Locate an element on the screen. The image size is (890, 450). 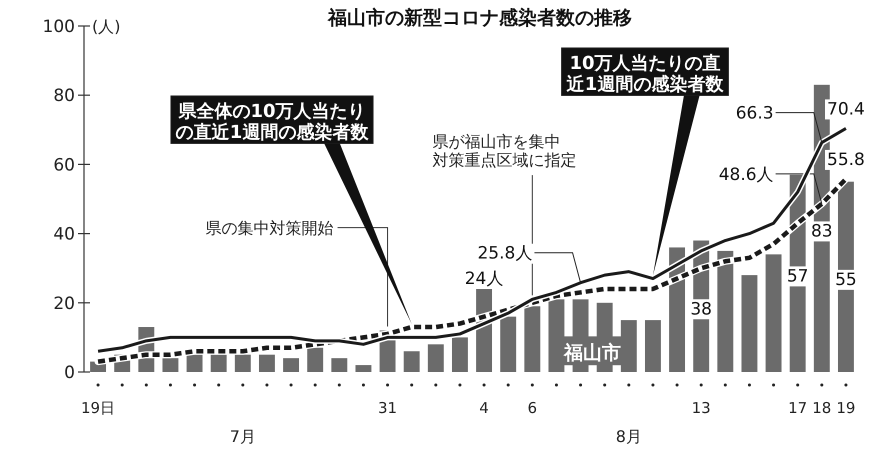
data-label: 25.8人 is located at coordinates (504, 254).